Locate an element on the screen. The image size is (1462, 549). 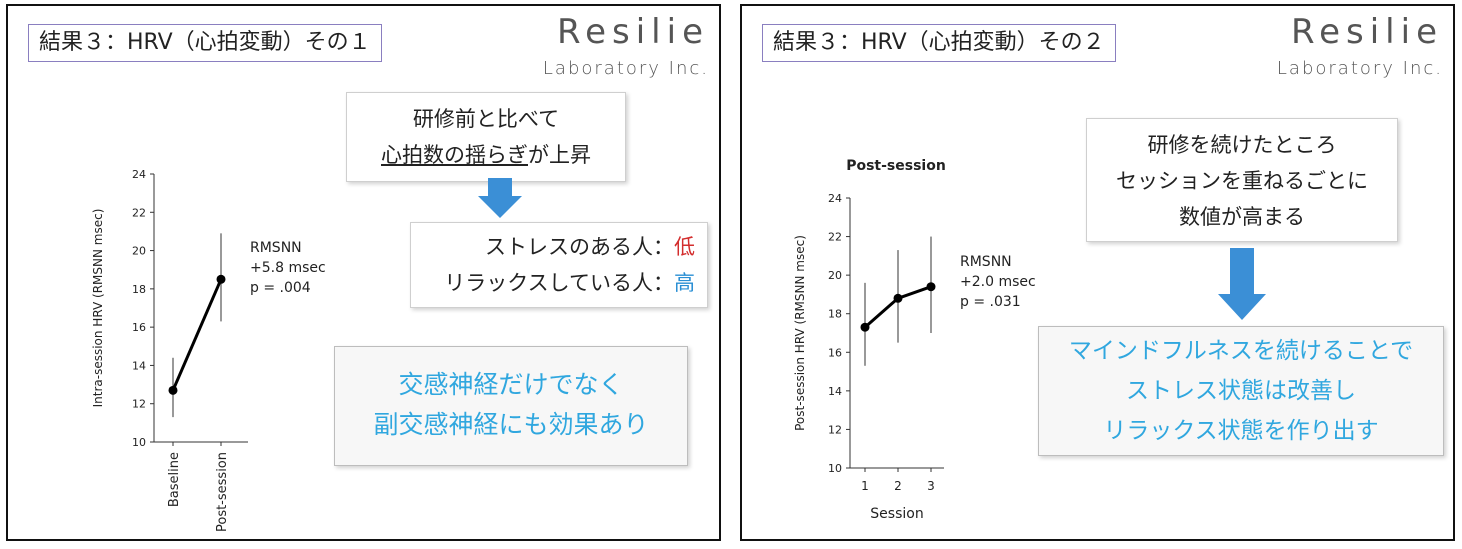
slide-title: 結果３：HRV（心拍変動）その２ is located at coordinates (939, 43).